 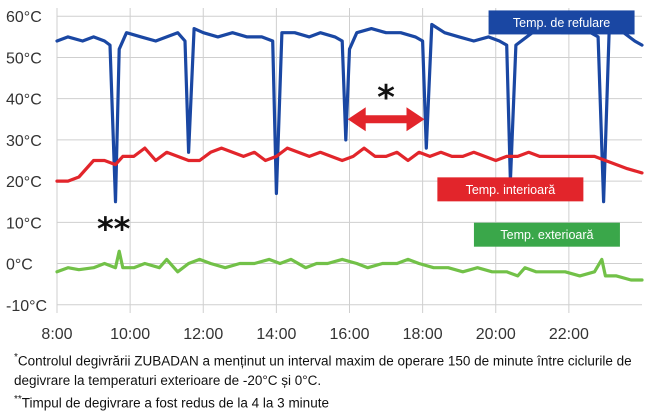 What do you see at coordinates (130, 334) in the screenshot?
I see `x-tick-label: 10:00` at bounding box center [130, 334].